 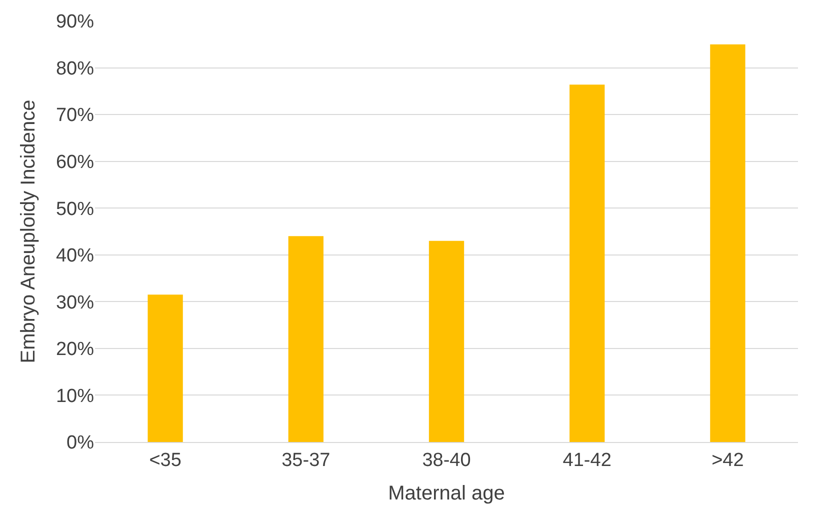 What do you see at coordinates (306, 460) in the screenshot?
I see `x-tick-label: 35-37` at bounding box center [306, 460].